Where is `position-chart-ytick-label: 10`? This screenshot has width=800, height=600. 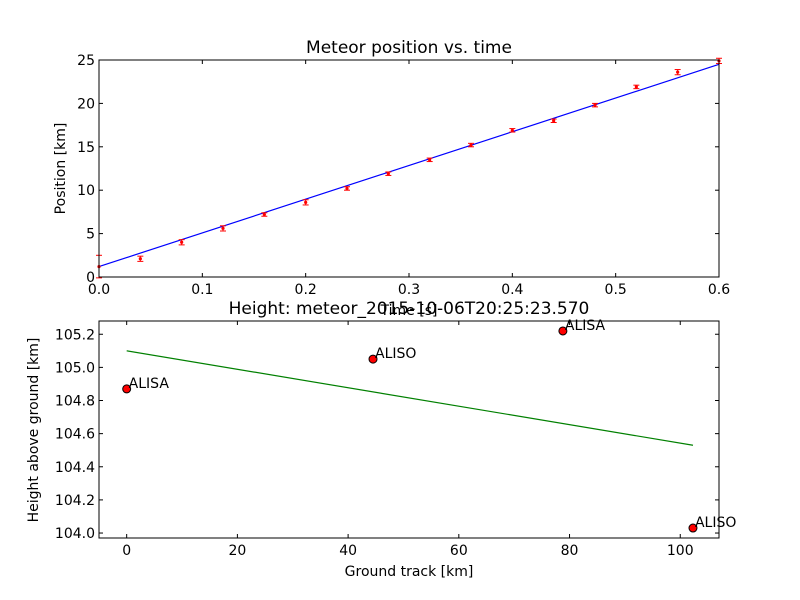 position-chart-ytick-label: 10 is located at coordinates (86, 191).